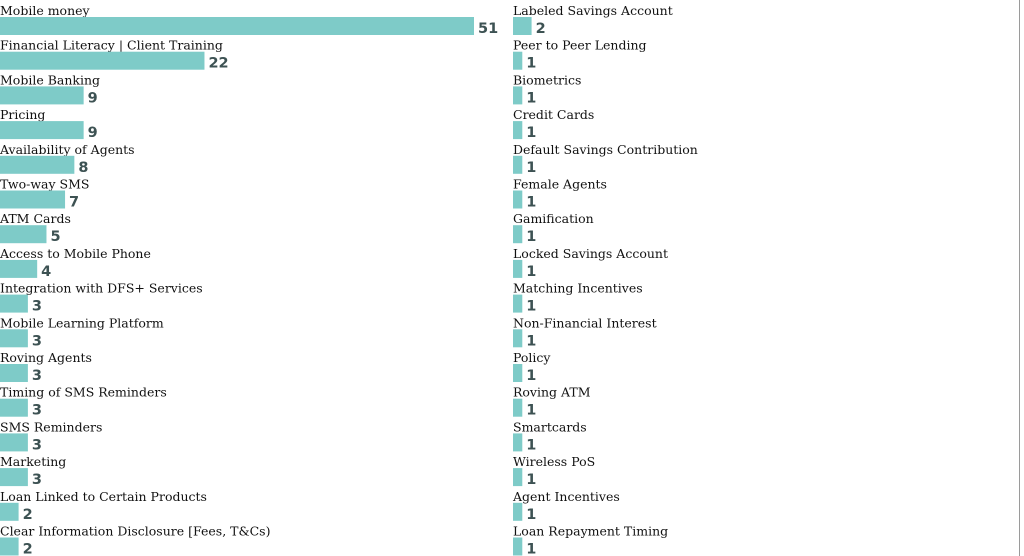 The width and height of the screenshot is (1024, 556). I want to click on category-label: Default Savings Contribution, so click(605, 149).